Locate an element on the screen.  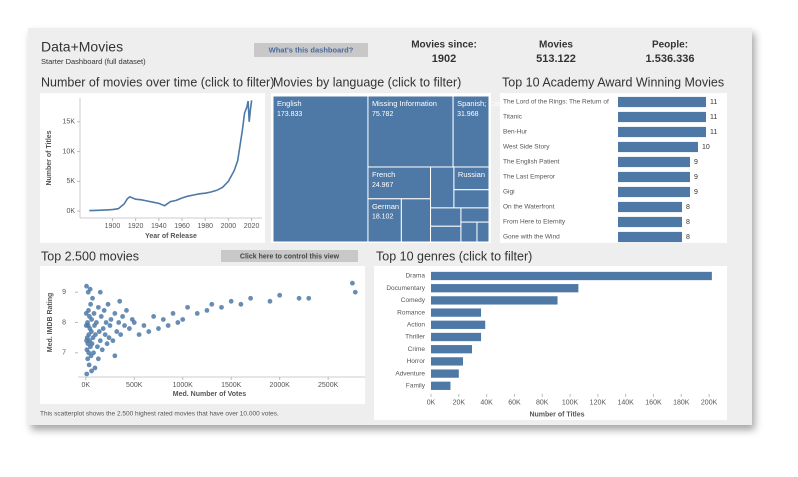
help-button-label: What's this dashboard? is located at coordinates (311, 49).